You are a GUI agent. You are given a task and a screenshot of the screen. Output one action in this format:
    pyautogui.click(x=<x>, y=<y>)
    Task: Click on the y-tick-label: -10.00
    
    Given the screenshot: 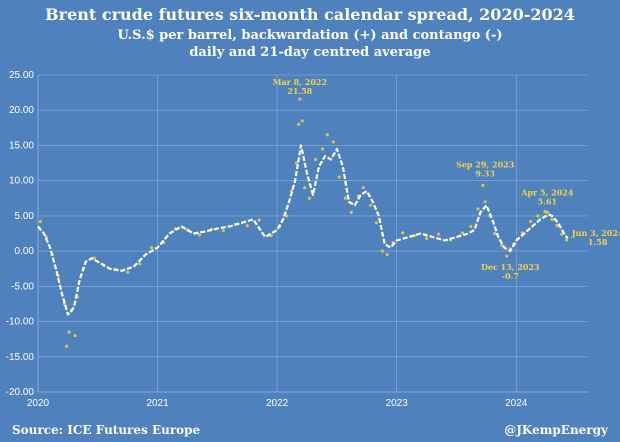 What is the action you would take?
    pyautogui.click(x=20, y=322)
    